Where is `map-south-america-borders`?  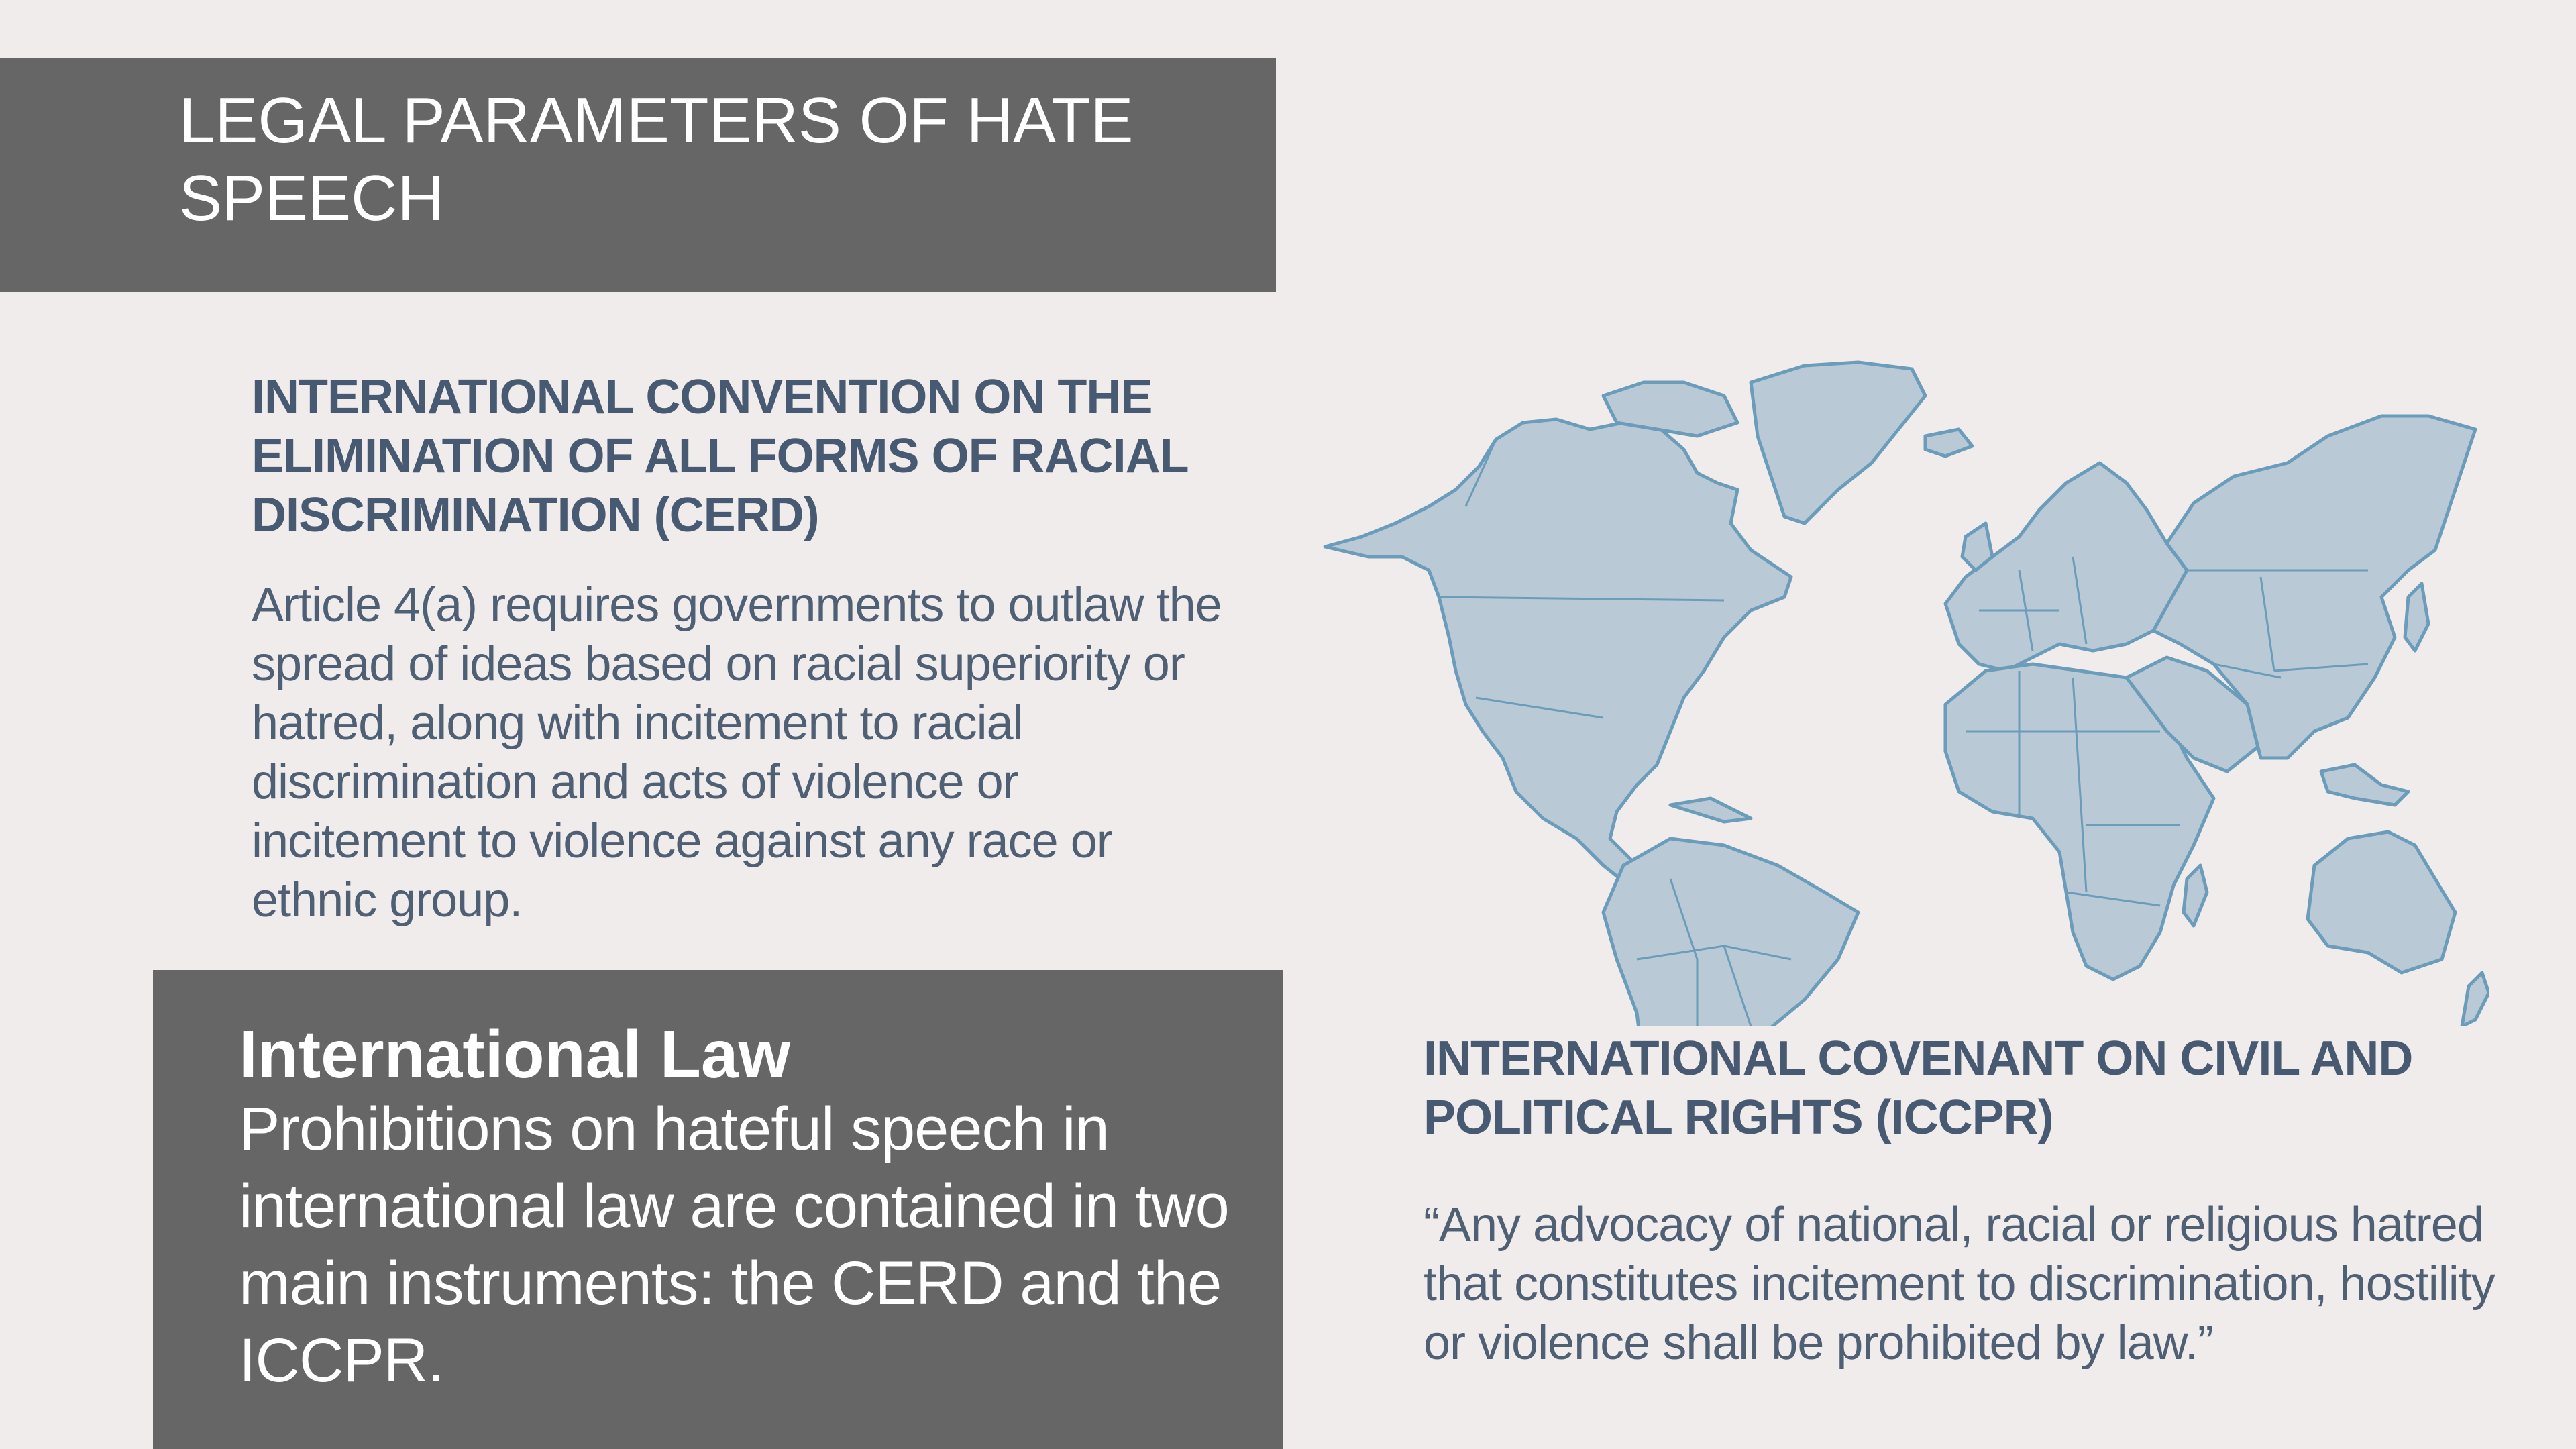 map-south-america-borders is located at coordinates (1714, 952).